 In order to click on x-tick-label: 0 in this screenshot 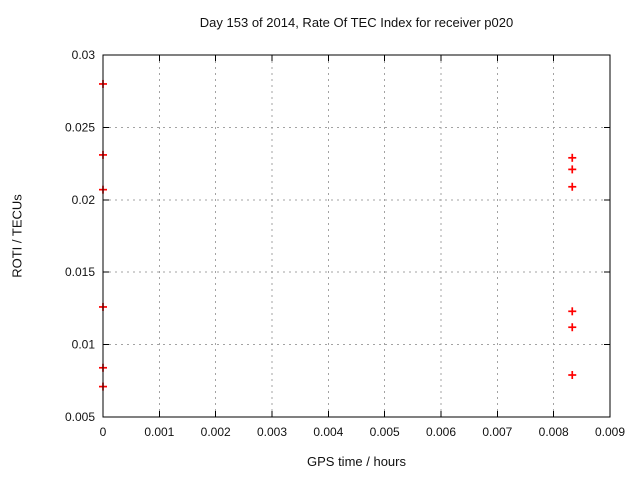, I will do `click(103, 432)`.